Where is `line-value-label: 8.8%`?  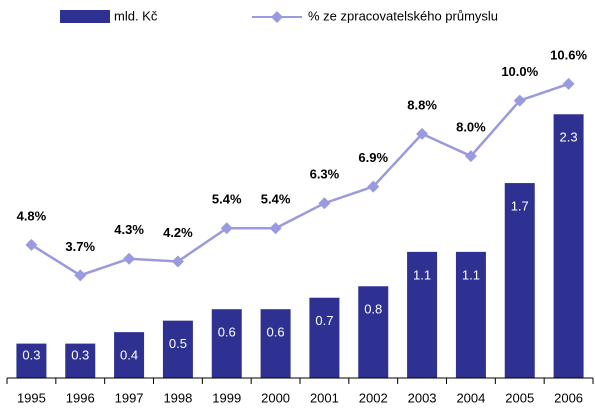
line-value-label: 8.8% is located at coordinates (422, 104).